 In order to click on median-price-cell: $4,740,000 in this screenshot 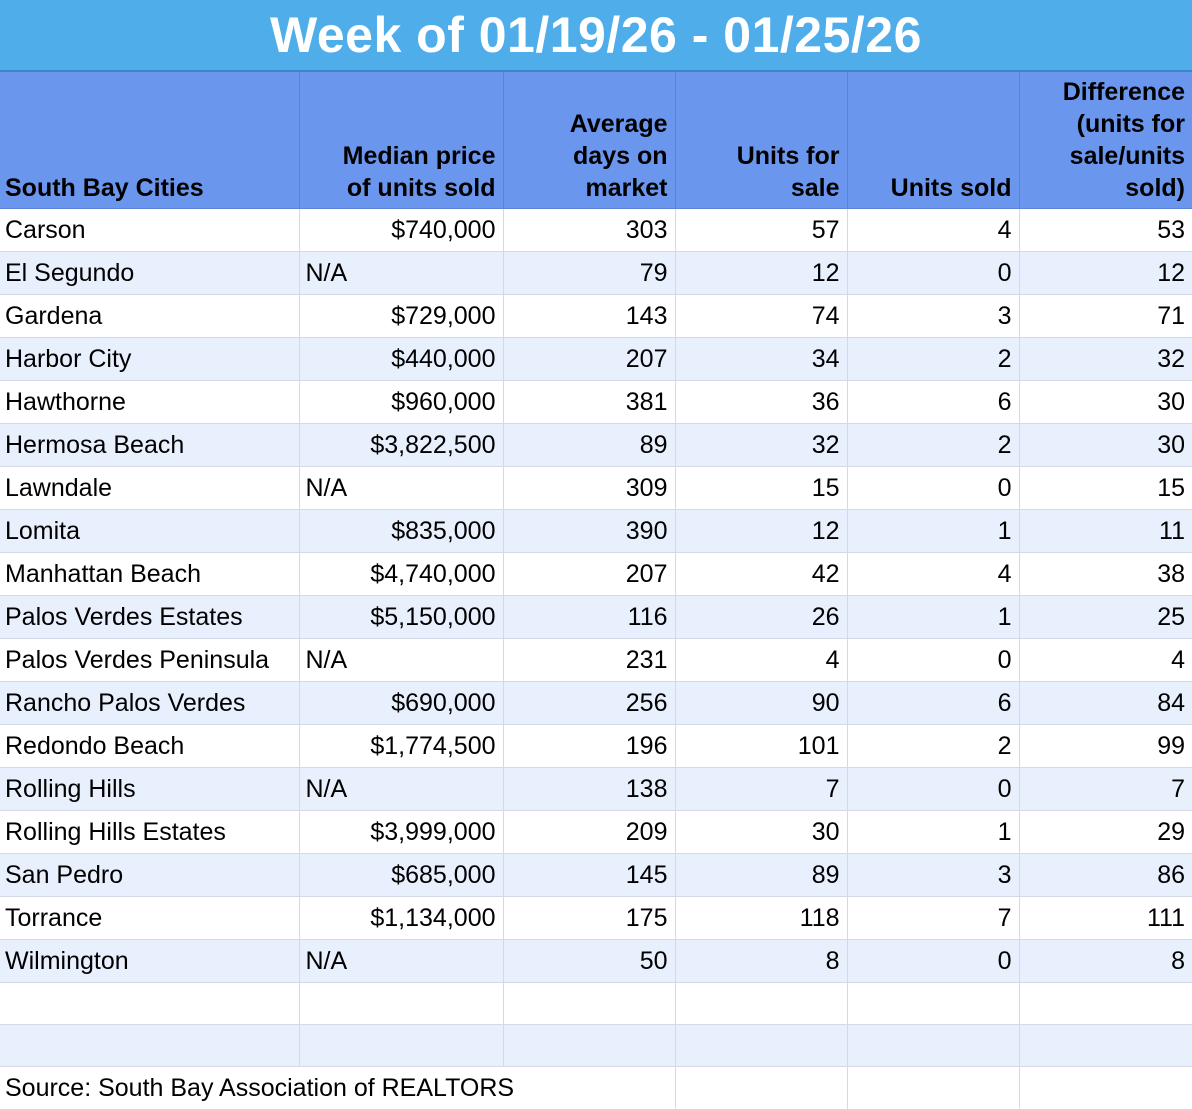, I will do `click(401, 574)`.